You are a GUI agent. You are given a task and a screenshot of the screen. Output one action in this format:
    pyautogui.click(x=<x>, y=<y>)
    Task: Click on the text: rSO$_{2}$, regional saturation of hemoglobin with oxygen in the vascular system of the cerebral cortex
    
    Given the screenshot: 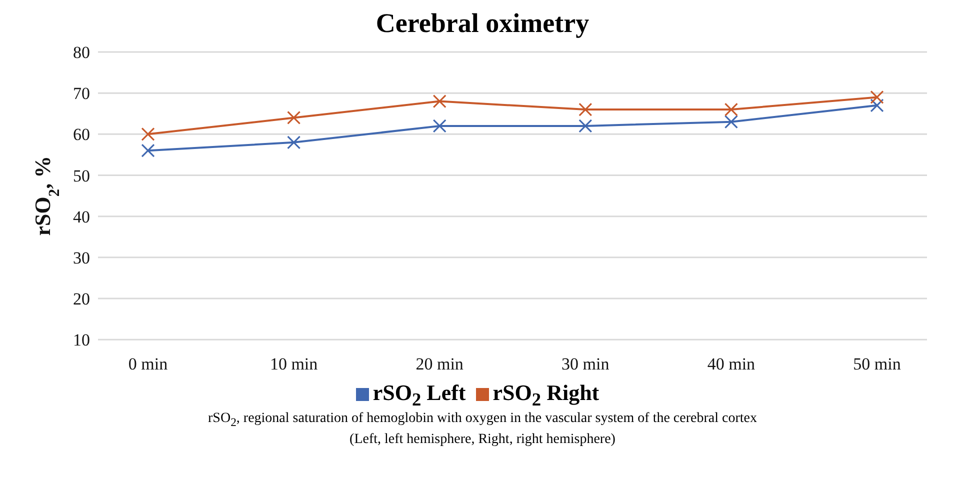 What is the action you would take?
    pyautogui.click(x=482, y=420)
    